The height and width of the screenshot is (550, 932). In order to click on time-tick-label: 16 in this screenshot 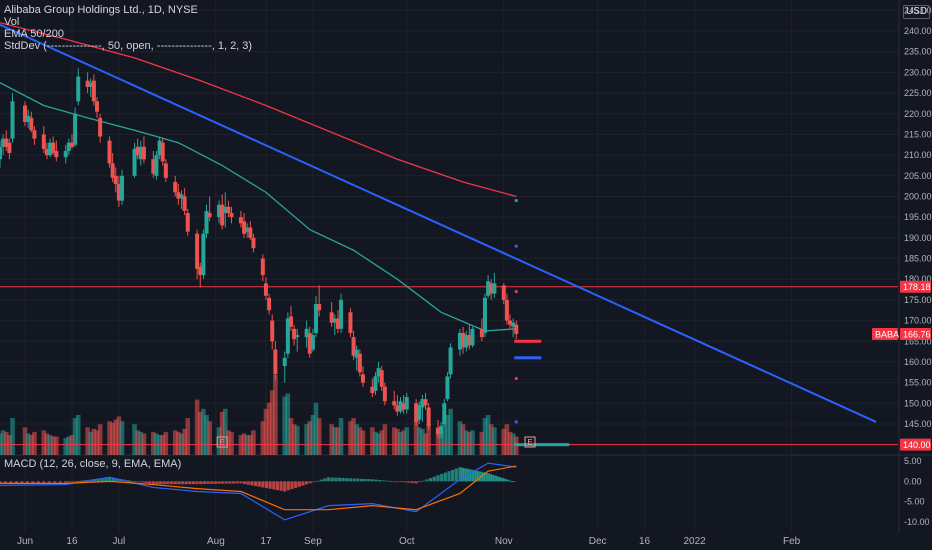, I will do `click(645, 541)`.